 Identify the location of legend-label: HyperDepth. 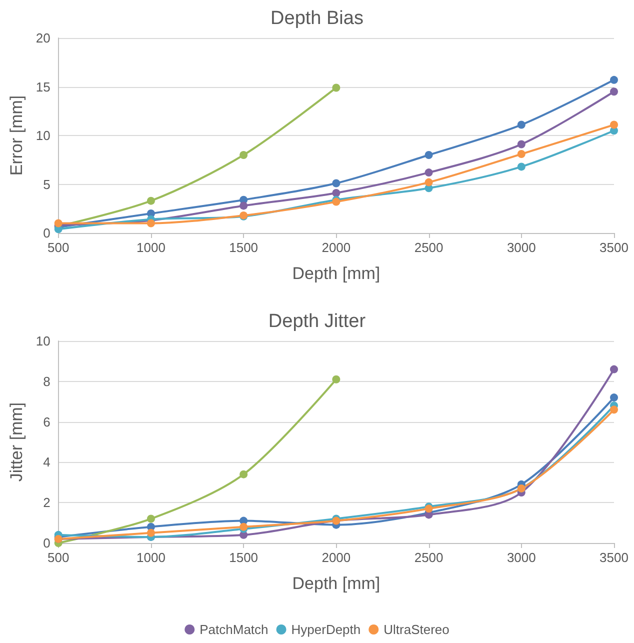
(326, 629).